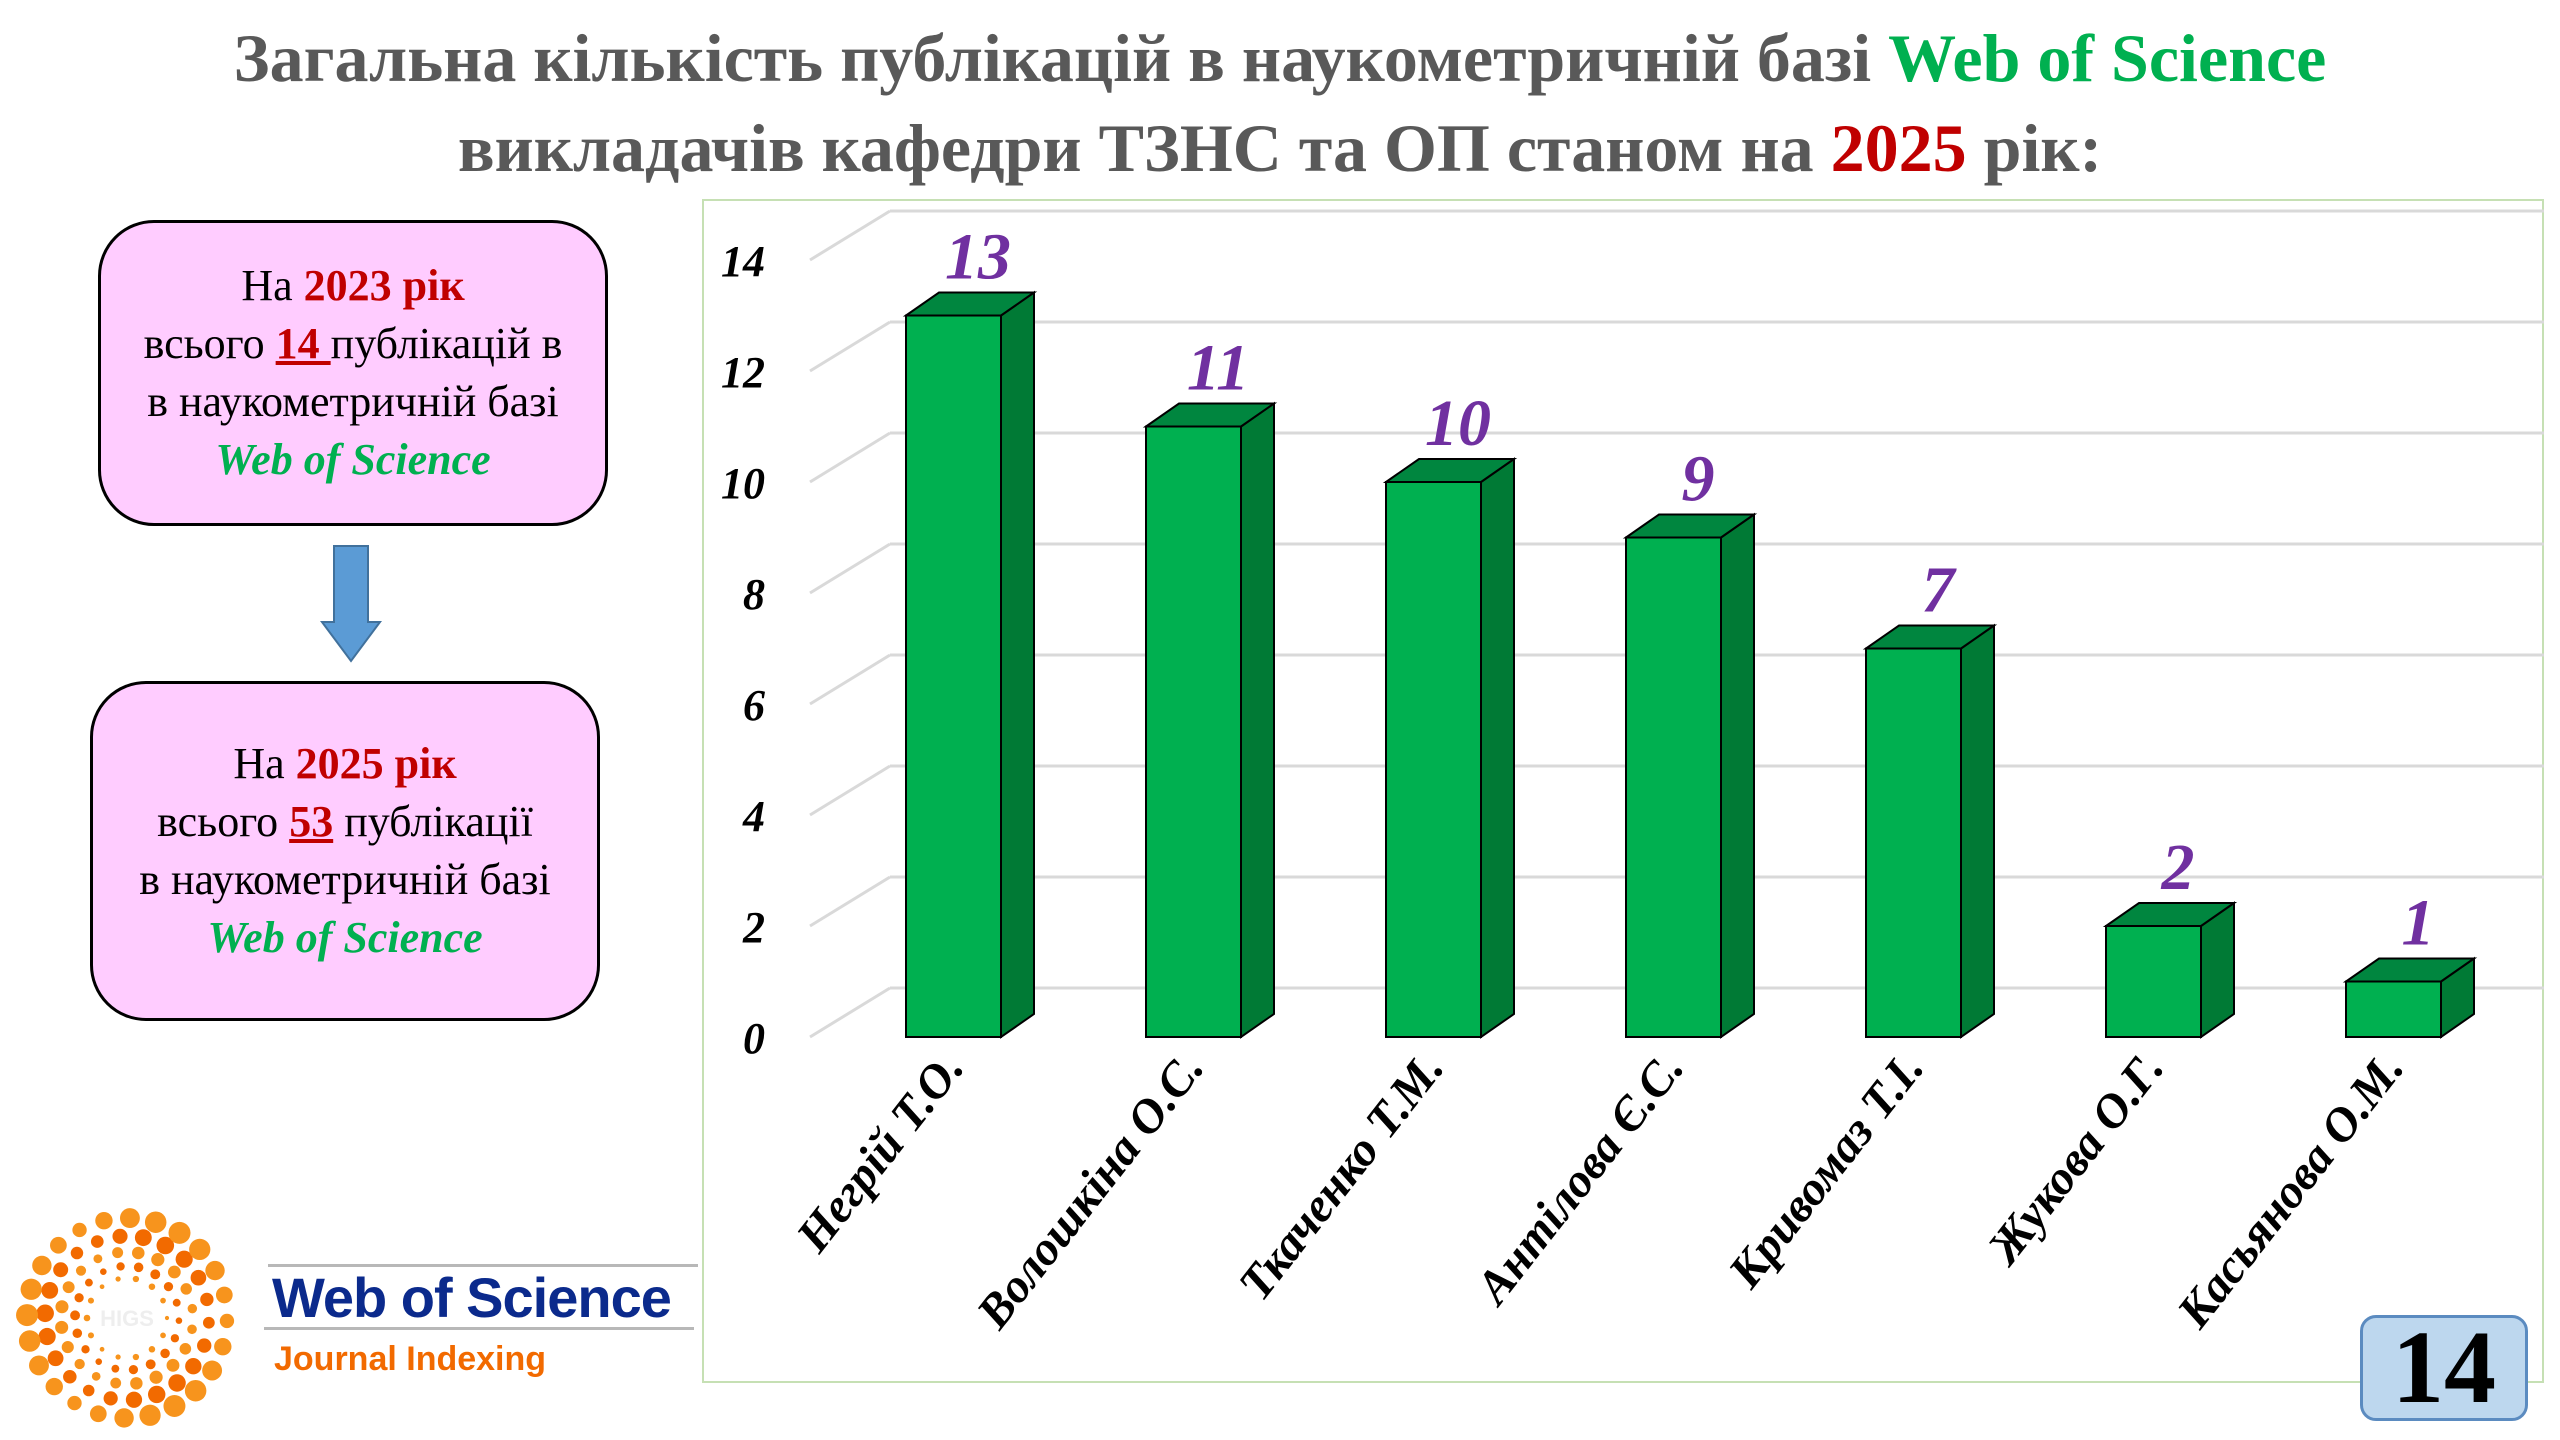 The image size is (2560, 1440). Describe the element at coordinates (127, 1318) in the screenshot. I see `logo-watermark: HIGS` at that location.